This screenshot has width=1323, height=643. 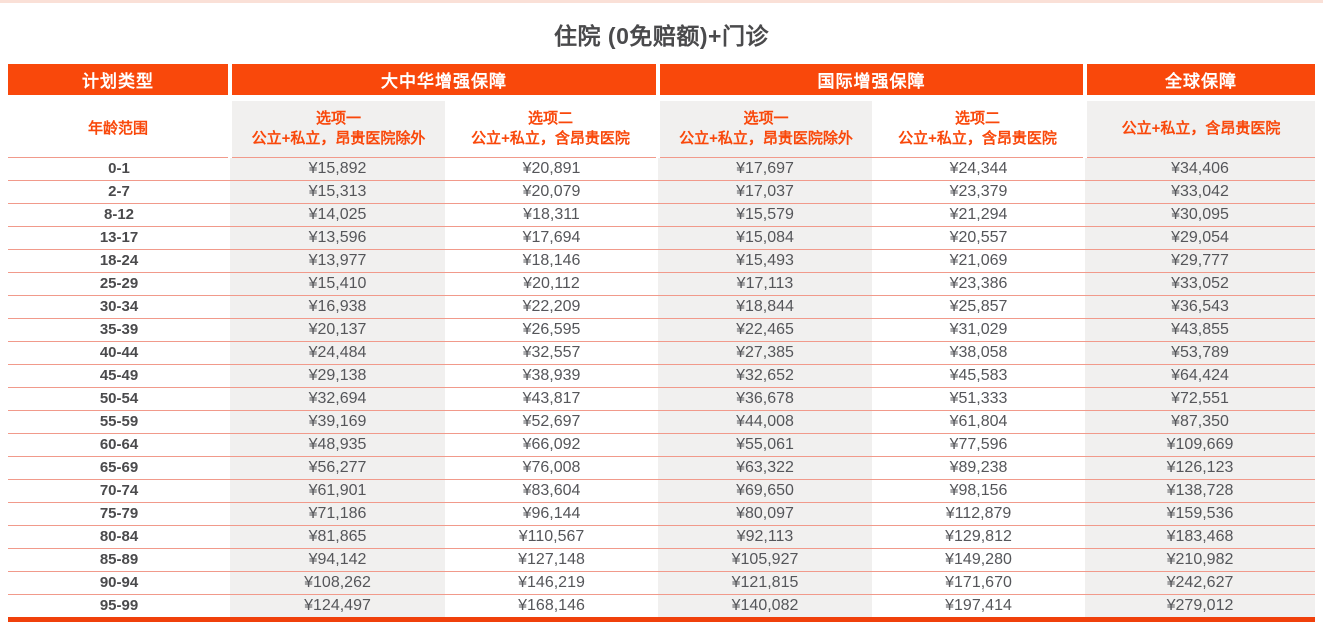 I want to click on age-range-cell: 25-29, so click(x=119, y=284).